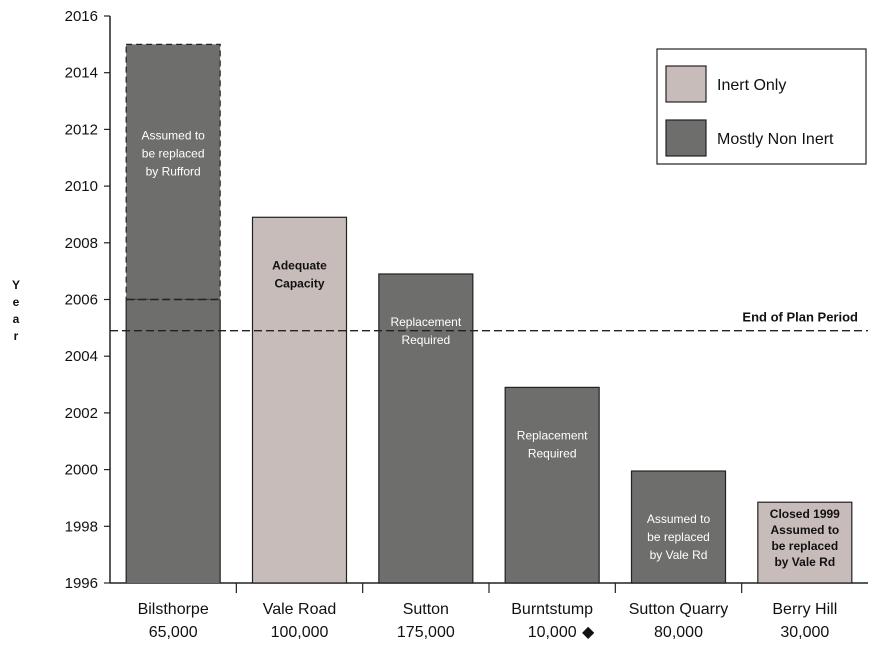  I want to click on category-label: Vale Road, so click(300, 609).